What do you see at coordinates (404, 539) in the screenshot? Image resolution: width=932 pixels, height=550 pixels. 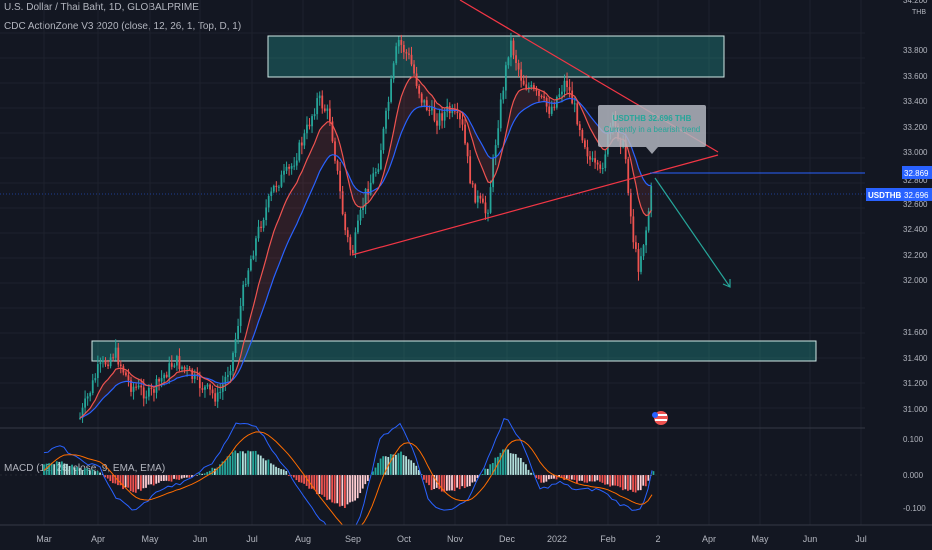 I see `time-tick-label: Oct` at bounding box center [404, 539].